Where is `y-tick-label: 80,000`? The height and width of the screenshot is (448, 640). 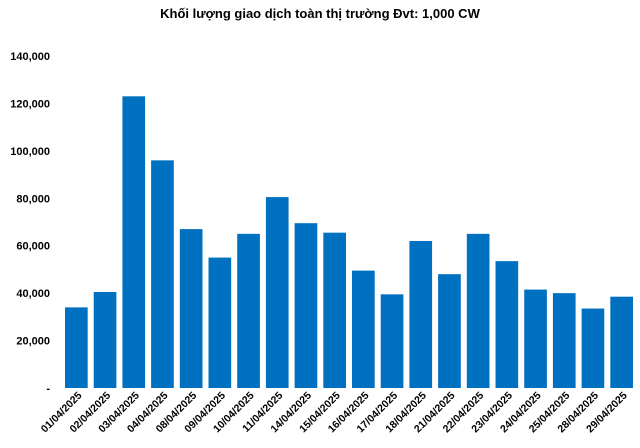
y-tick-label: 80,000 is located at coordinates (33, 199).